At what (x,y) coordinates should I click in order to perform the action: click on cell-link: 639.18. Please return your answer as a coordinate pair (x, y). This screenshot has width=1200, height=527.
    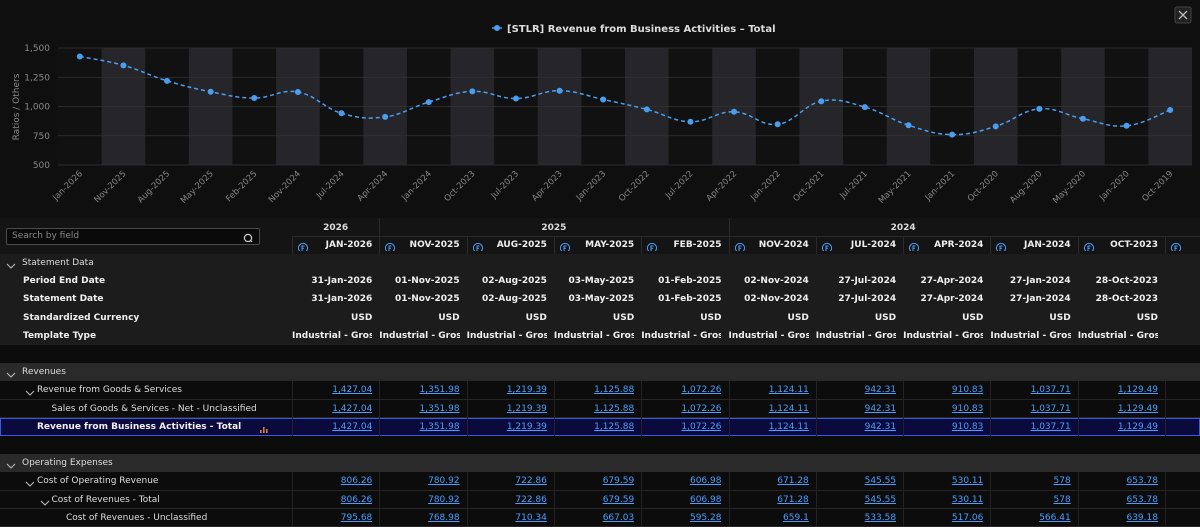
    Looking at the image, I should click on (1142, 517).